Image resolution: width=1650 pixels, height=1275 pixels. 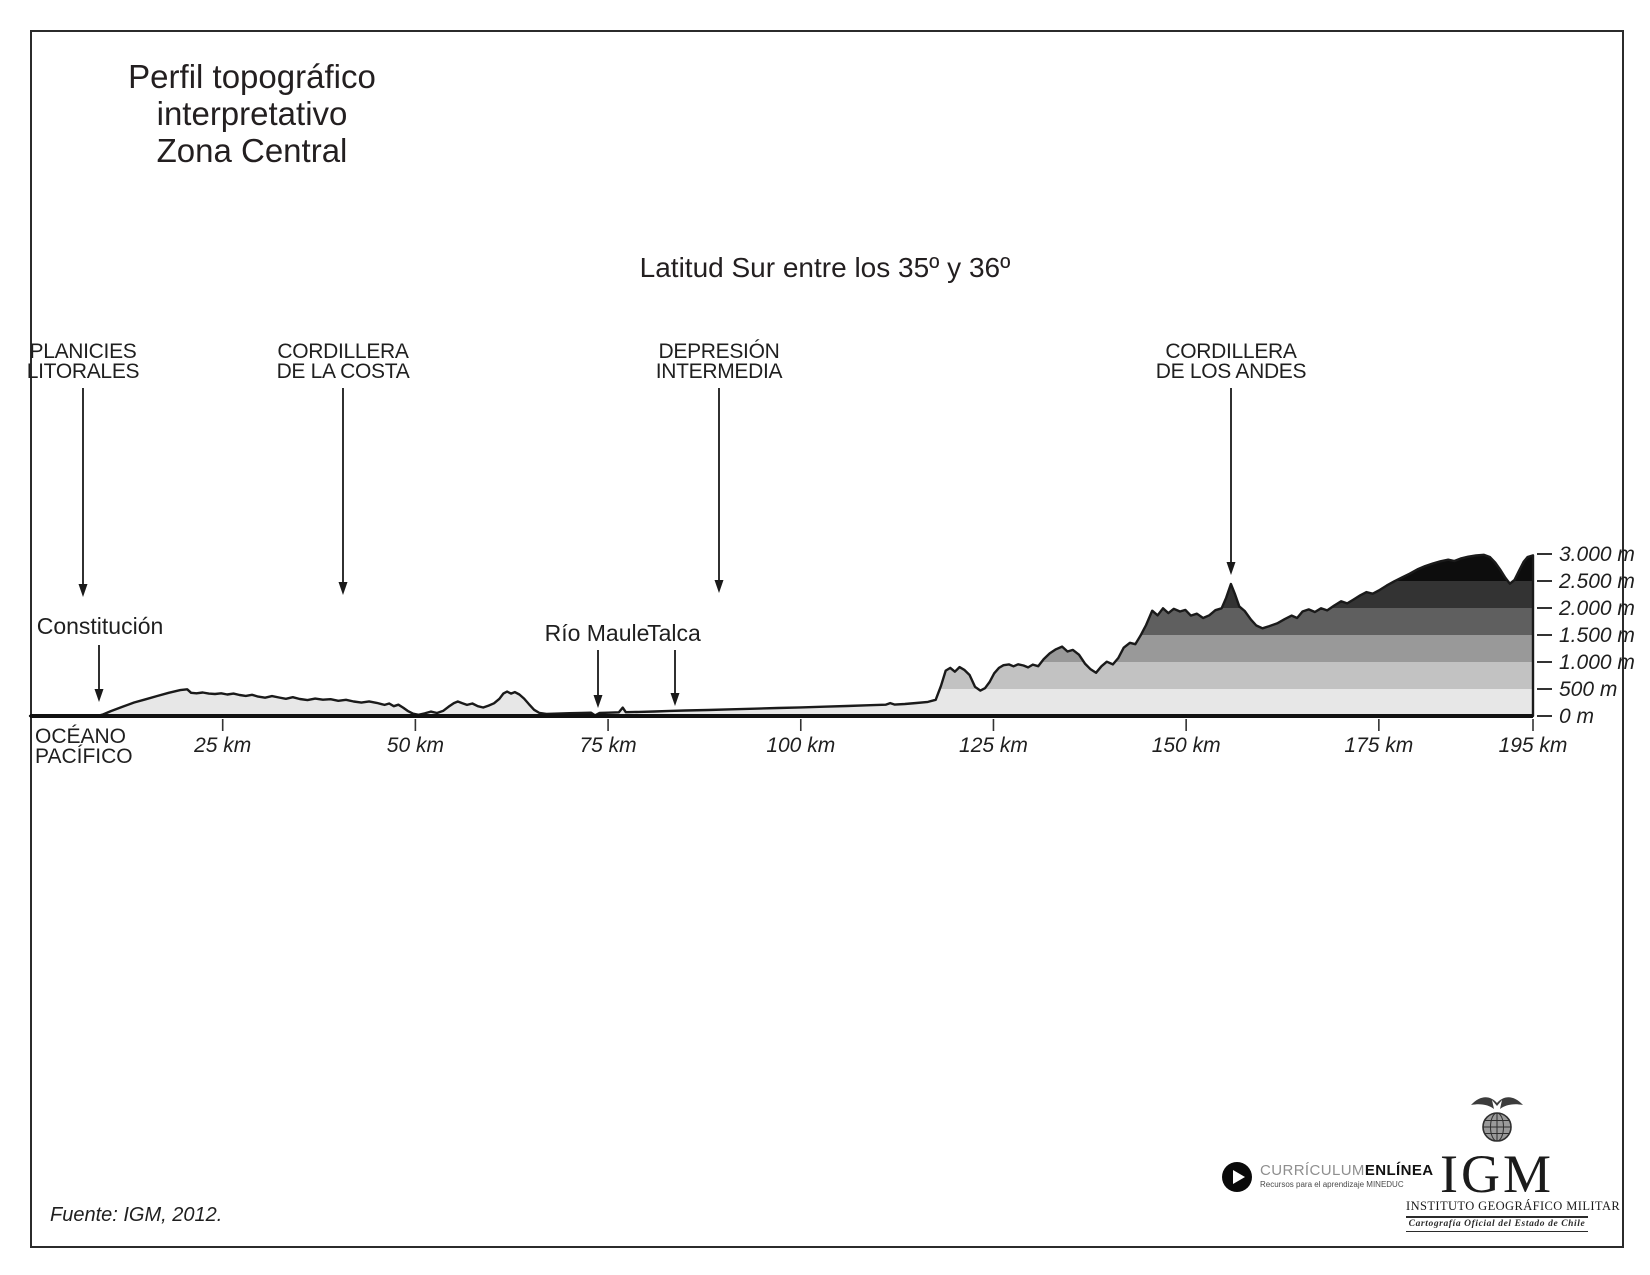 What do you see at coordinates (84, 746) in the screenshot?
I see `ocean-label: OCÉANO PACÍFICO` at bounding box center [84, 746].